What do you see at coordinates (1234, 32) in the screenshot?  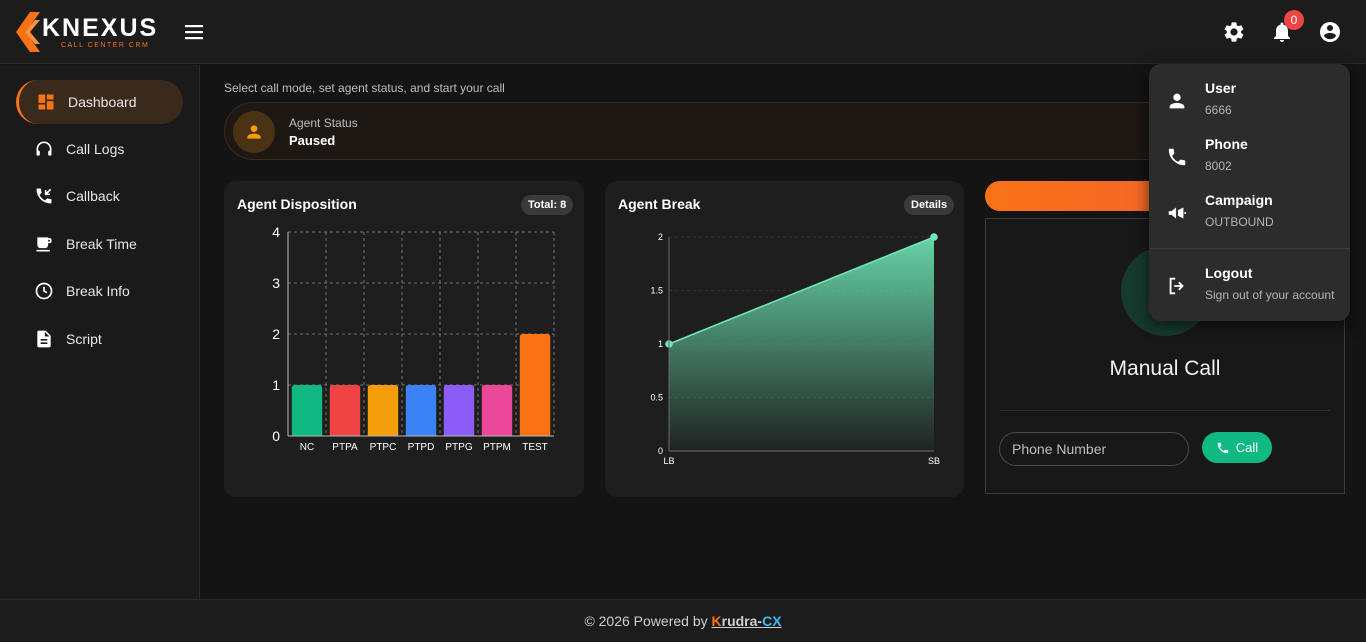 I see `settings-gear-icon` at bounding box center [1234, 32].